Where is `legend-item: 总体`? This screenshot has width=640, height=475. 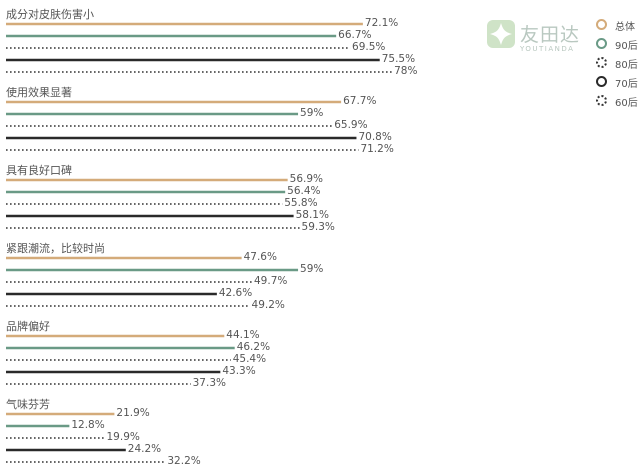 legend-item: 总体 is located at coordinates (617, 25).